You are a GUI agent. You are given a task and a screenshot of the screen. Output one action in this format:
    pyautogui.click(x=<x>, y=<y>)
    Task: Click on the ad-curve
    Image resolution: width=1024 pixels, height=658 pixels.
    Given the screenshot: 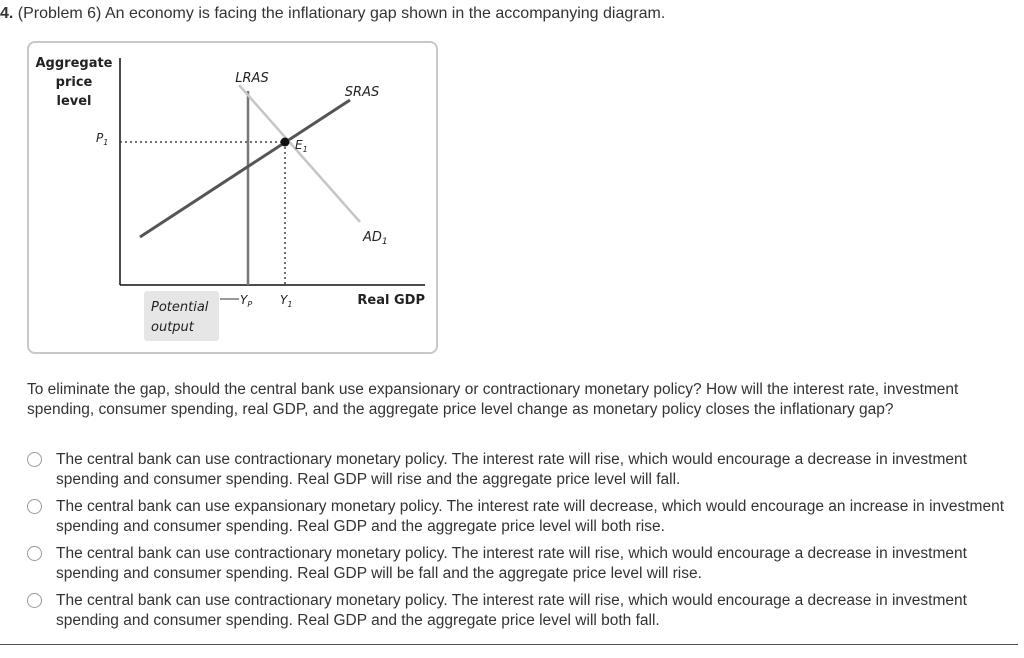 What is the action you would take?
    pyautogui.click(x=299, y=153)
    